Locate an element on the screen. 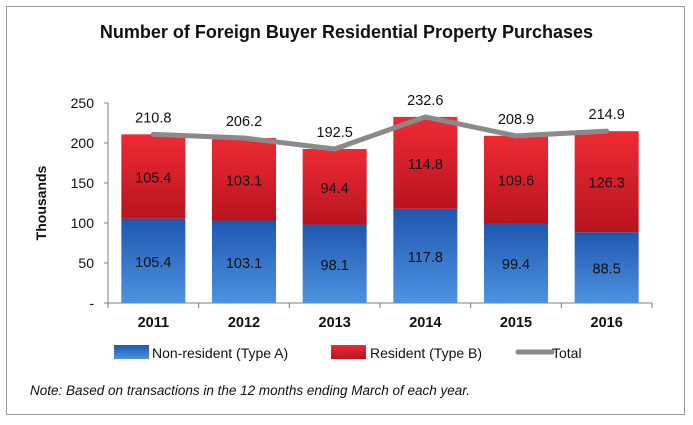 The image size is (693, 425). data-label-non-resident: 103.1 is located at coordinates (244, 264).